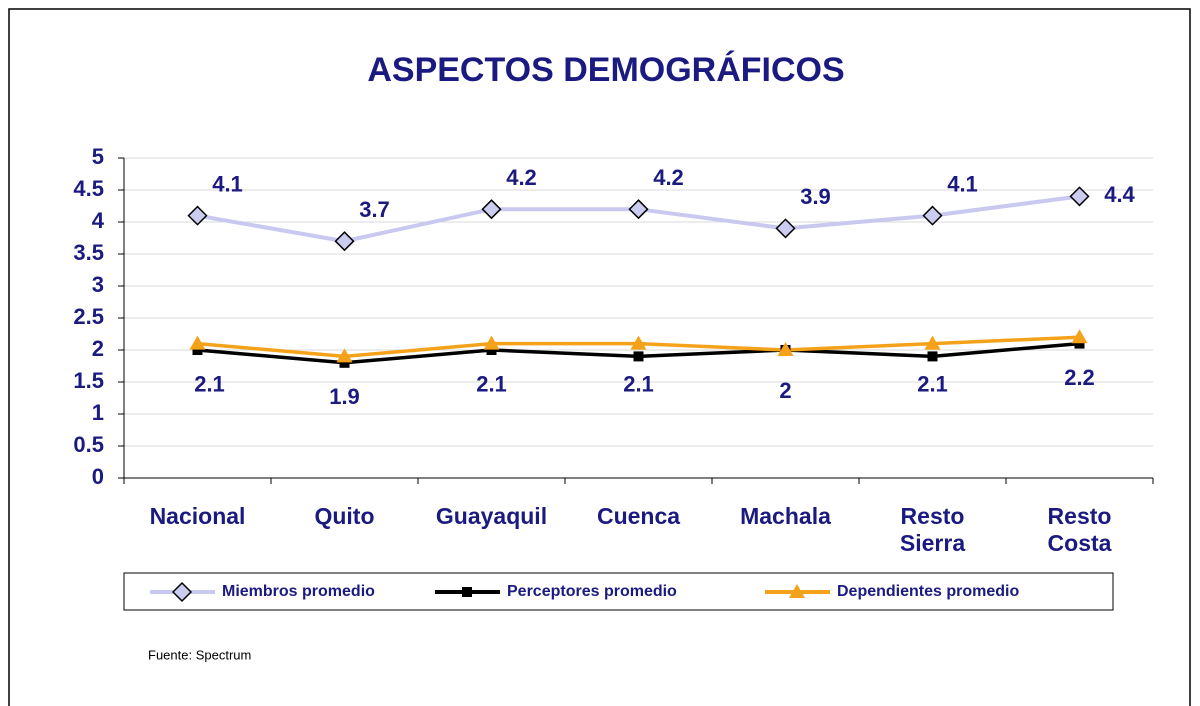 The width and height of the screenshot is (1200, 706). Describe the element at coordinates (638, 516) in the screenshot. I see `x-tick-label: Cuenca` at that location.